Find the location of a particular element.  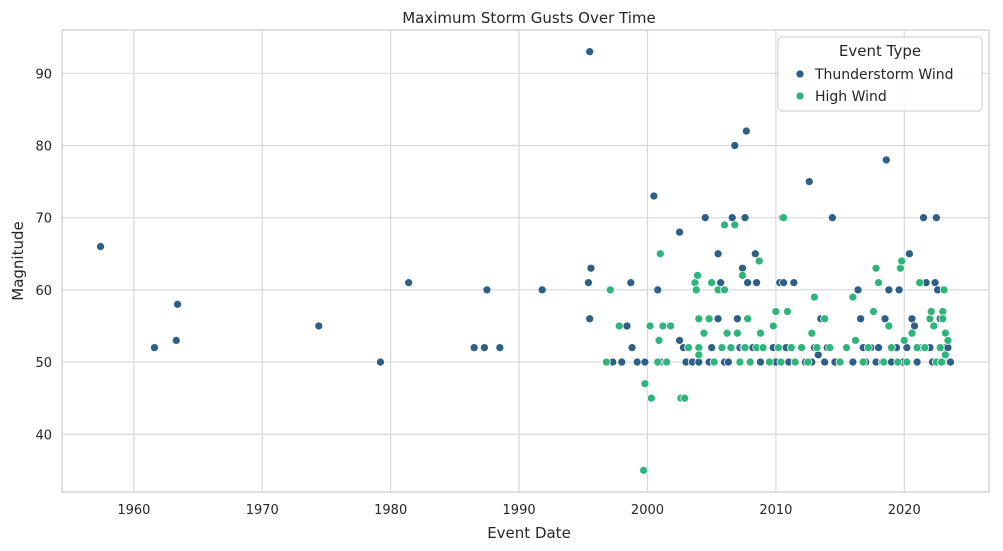

legend-label-thunderstorm-wind: Thunderstorm Wind is located at coordinates (884, 75).